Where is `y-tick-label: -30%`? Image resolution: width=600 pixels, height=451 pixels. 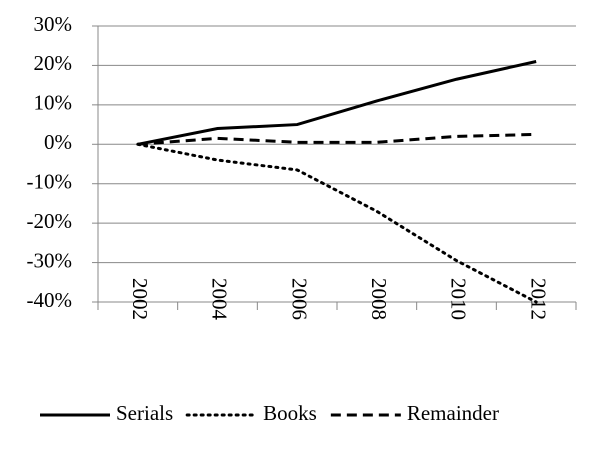
y-tick-label: -30% is located at coordinates (50, 260).